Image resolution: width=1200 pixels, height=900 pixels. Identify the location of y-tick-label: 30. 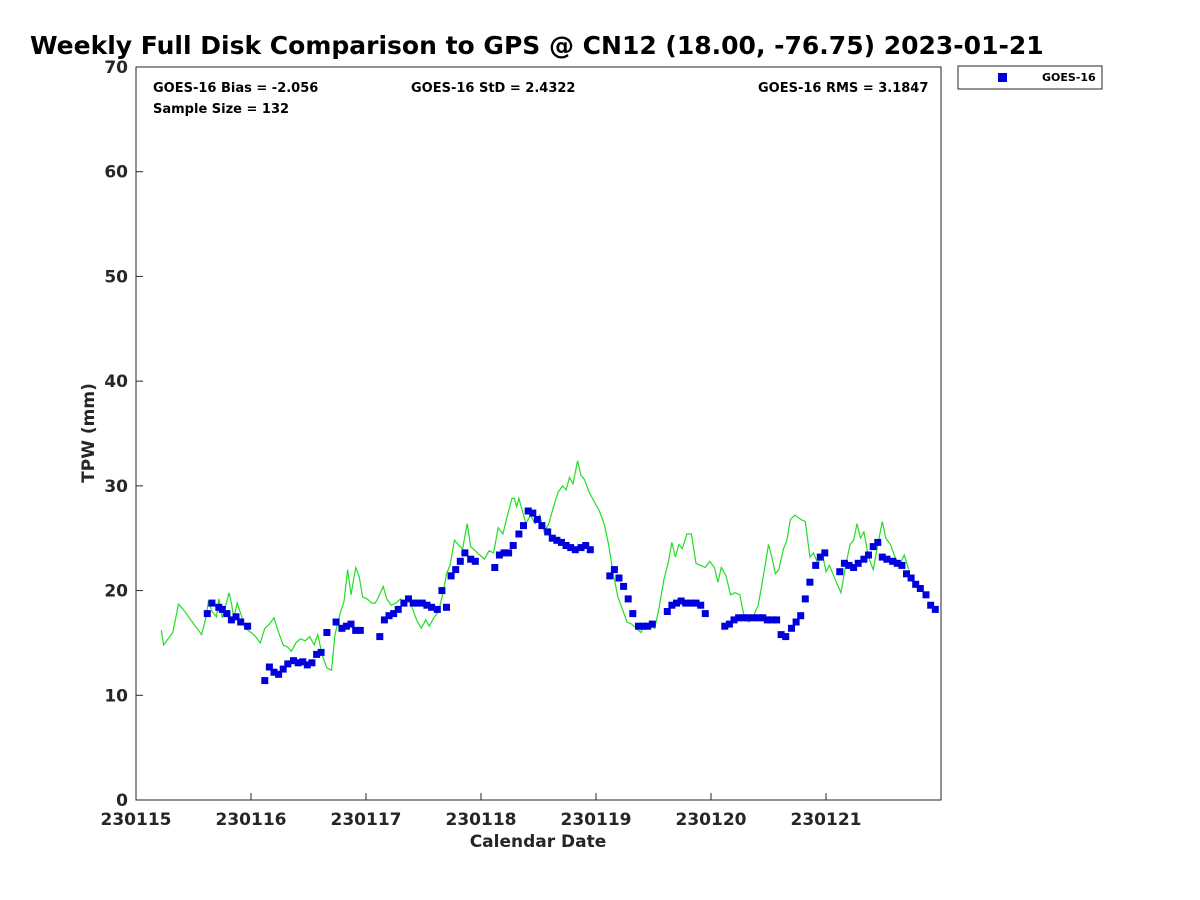
(116, 487).